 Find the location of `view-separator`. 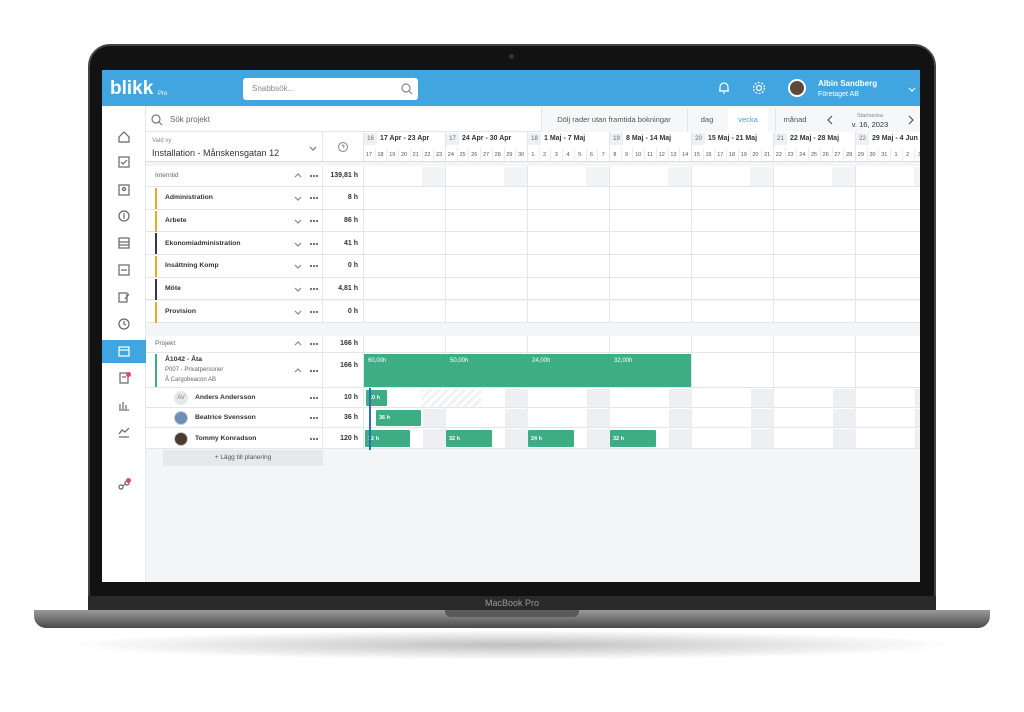

view-separator is located at coordinates (687, 120).